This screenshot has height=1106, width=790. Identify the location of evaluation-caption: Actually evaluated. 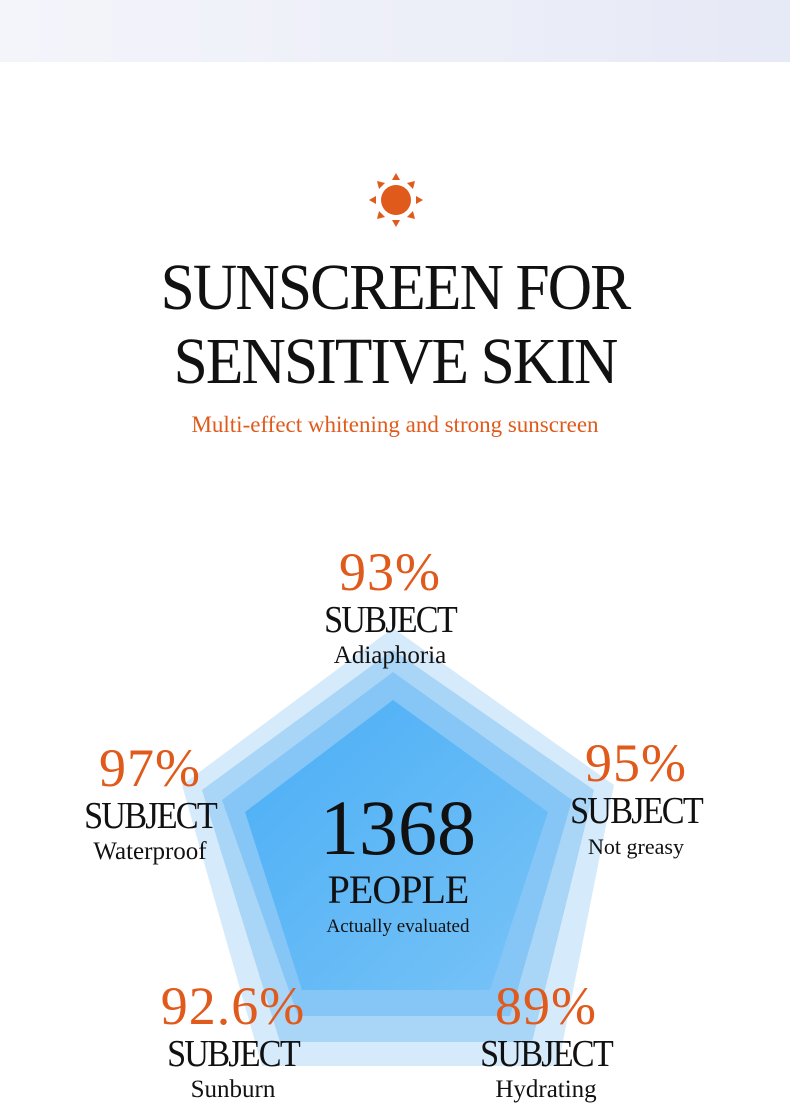
(398, 926).